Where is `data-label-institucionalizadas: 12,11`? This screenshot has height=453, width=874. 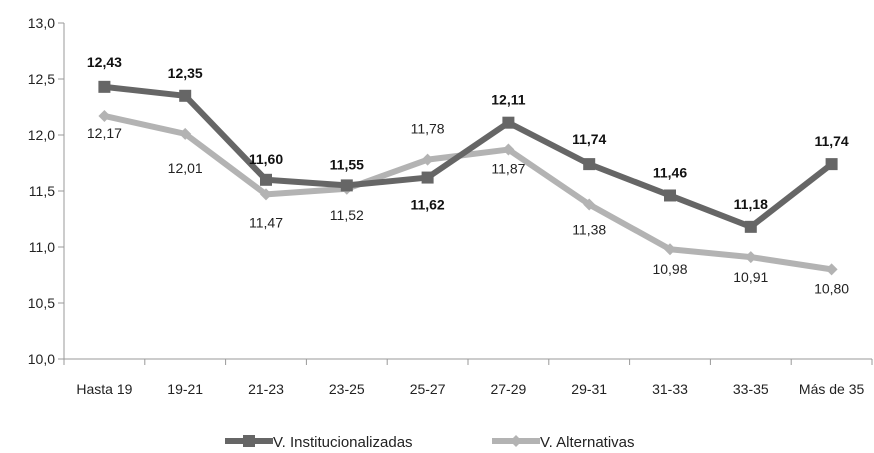 data-label-institucionalizadas: 12,11 is located at coordinates (508, 100).